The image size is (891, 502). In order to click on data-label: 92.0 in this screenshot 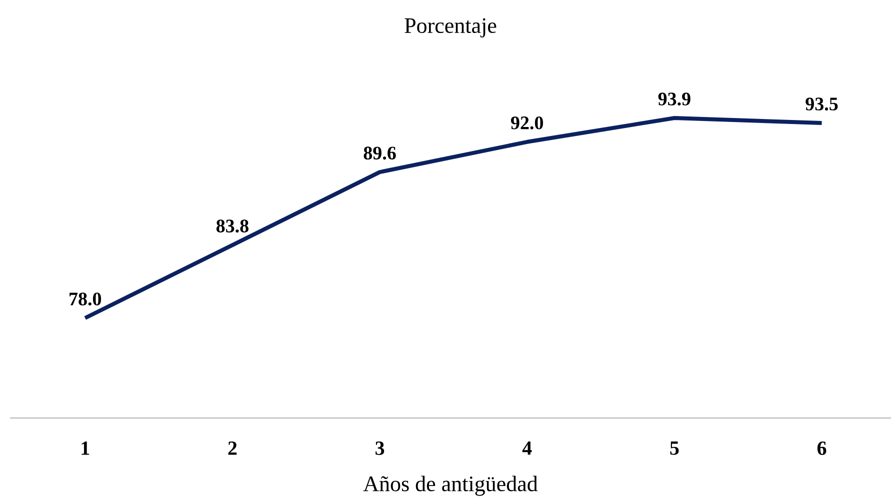, I will do `click(527, 123)`.